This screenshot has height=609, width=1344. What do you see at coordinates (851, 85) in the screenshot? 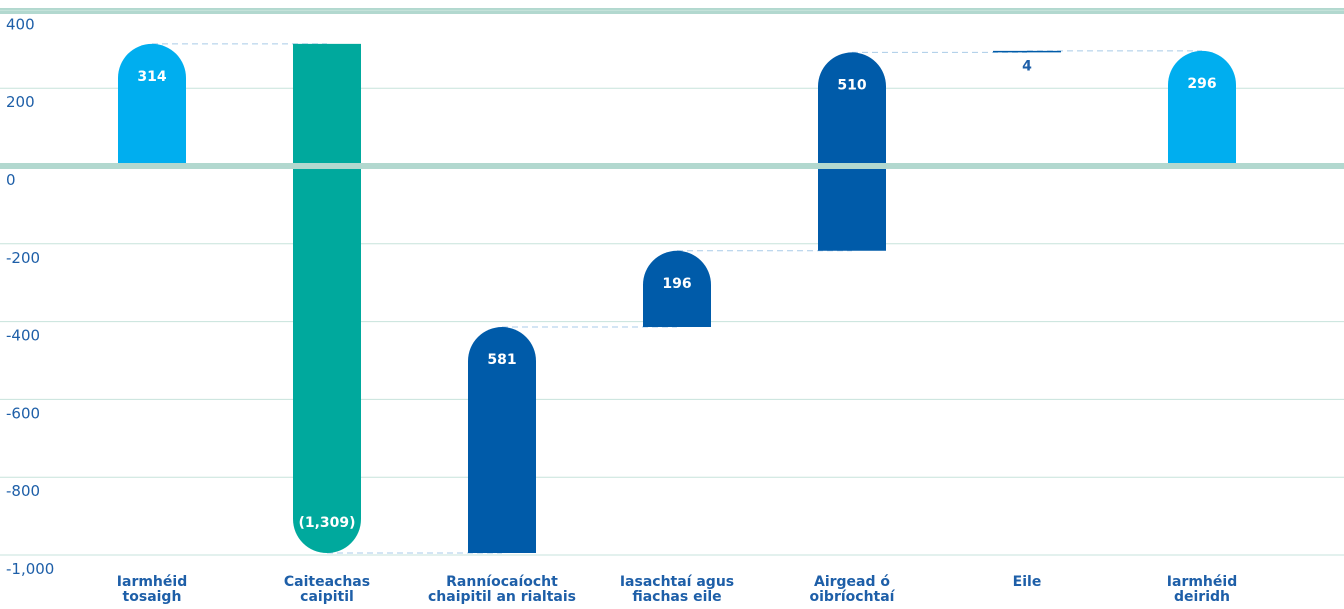
I see `data-label: 510` at bounding box center [851, 85].